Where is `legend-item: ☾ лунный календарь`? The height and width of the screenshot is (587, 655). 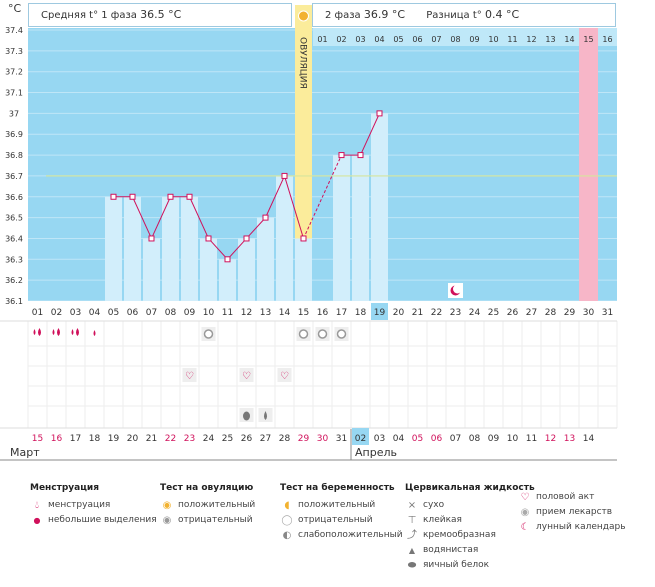 legend-item: ☾ лунный календарь is located at coordinates (572, 527).